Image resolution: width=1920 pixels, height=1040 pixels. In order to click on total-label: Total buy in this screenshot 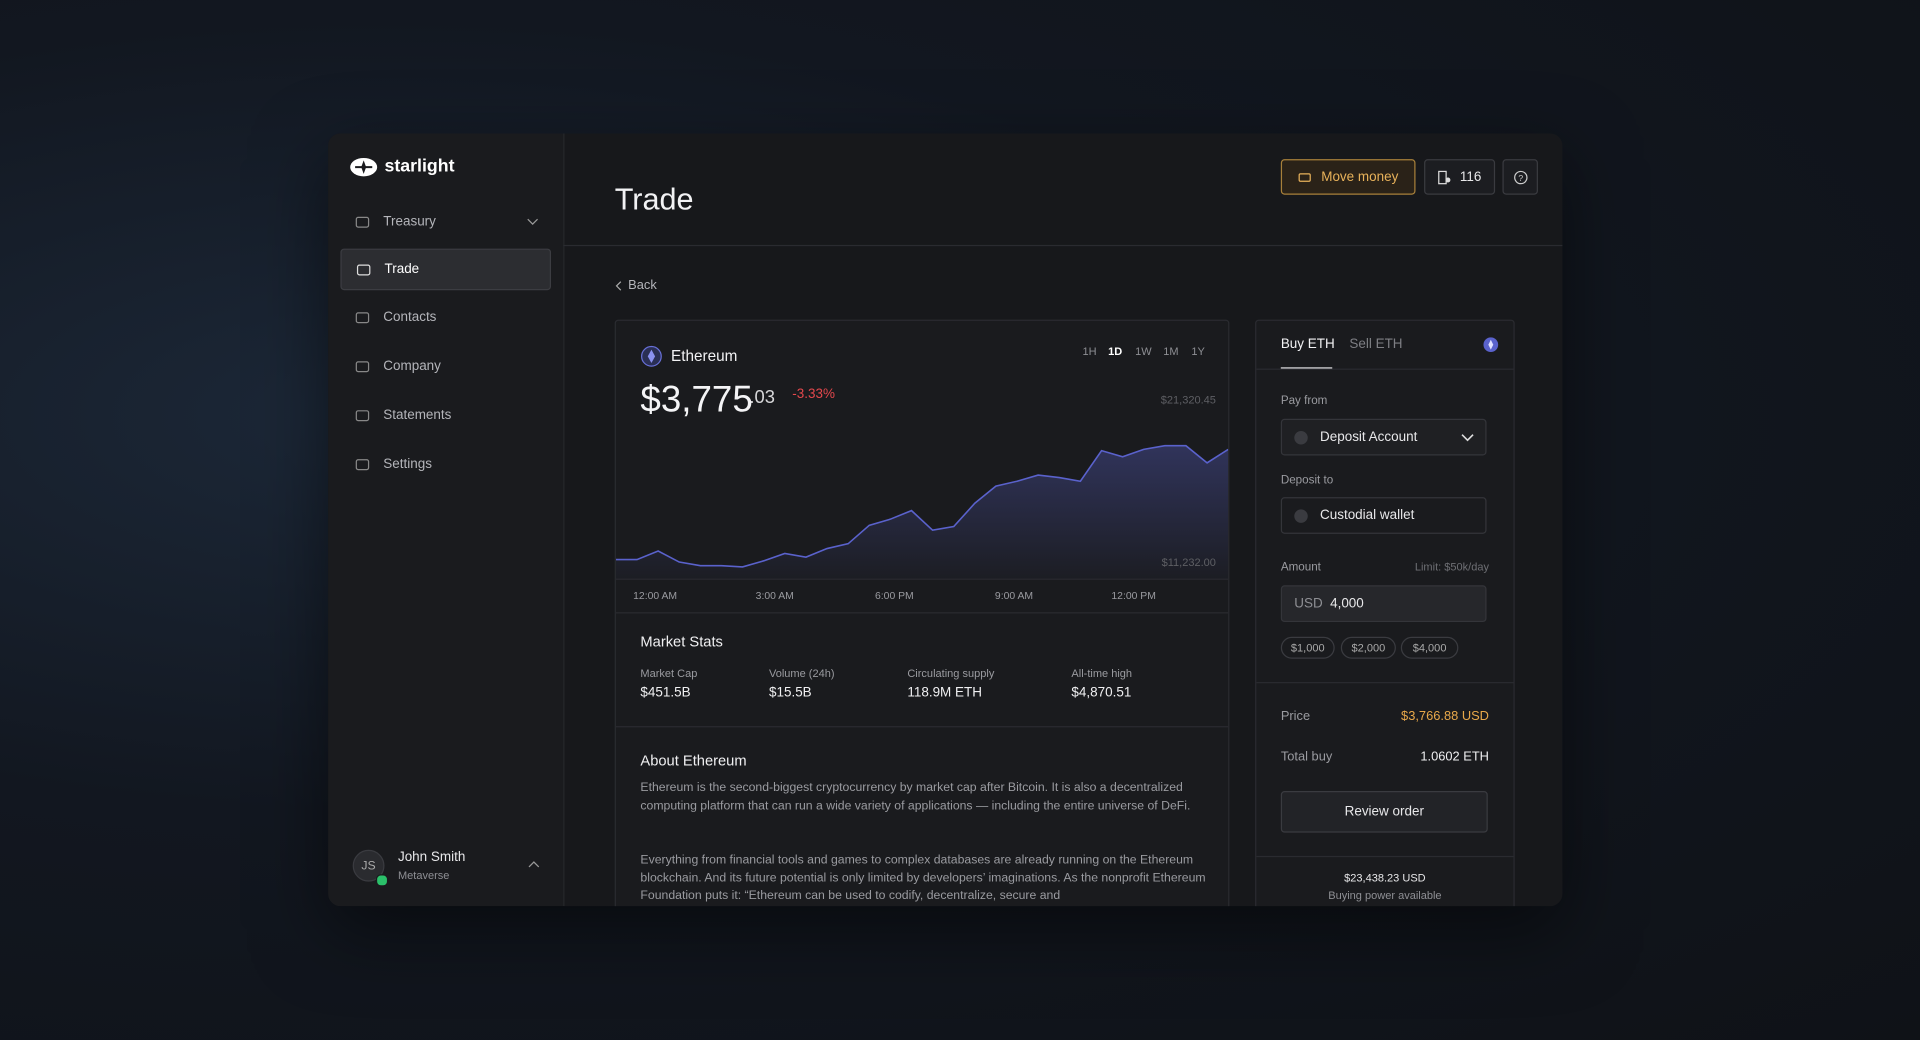, I will do `click(1306, 757)`.